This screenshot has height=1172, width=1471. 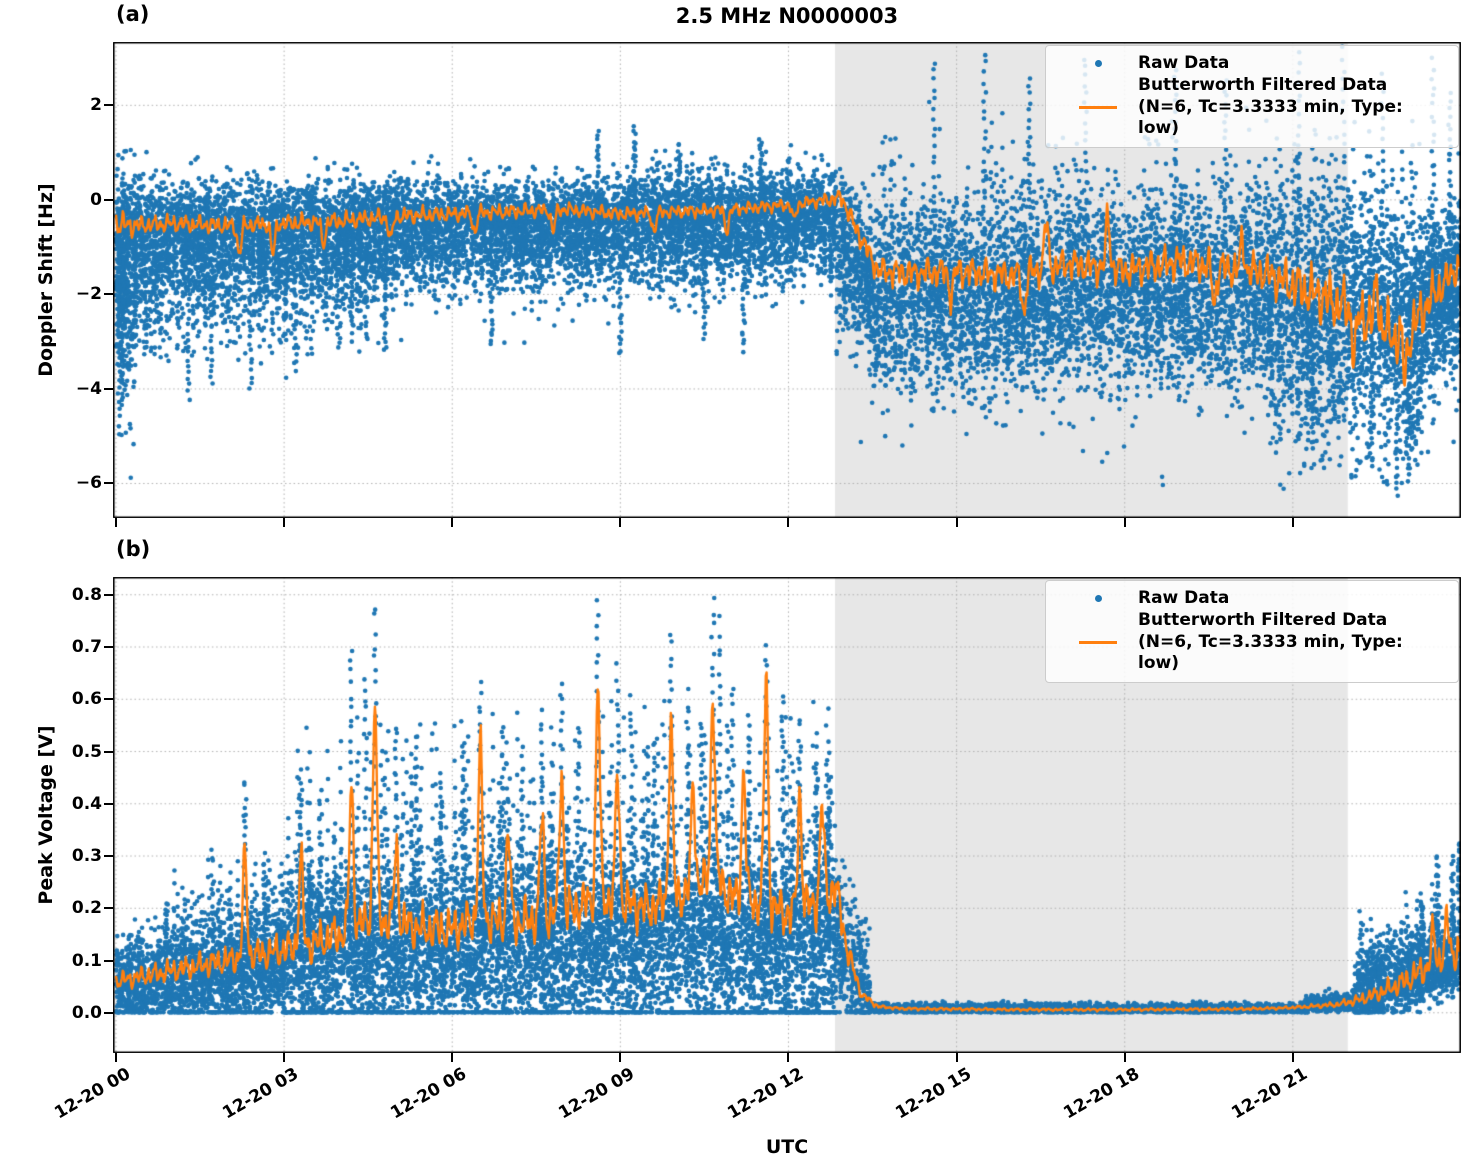 What do you see at coordinates (86, 856) in the screenshot?
I see `y-tick-label: 0.3` at bounding box center [86, 856].